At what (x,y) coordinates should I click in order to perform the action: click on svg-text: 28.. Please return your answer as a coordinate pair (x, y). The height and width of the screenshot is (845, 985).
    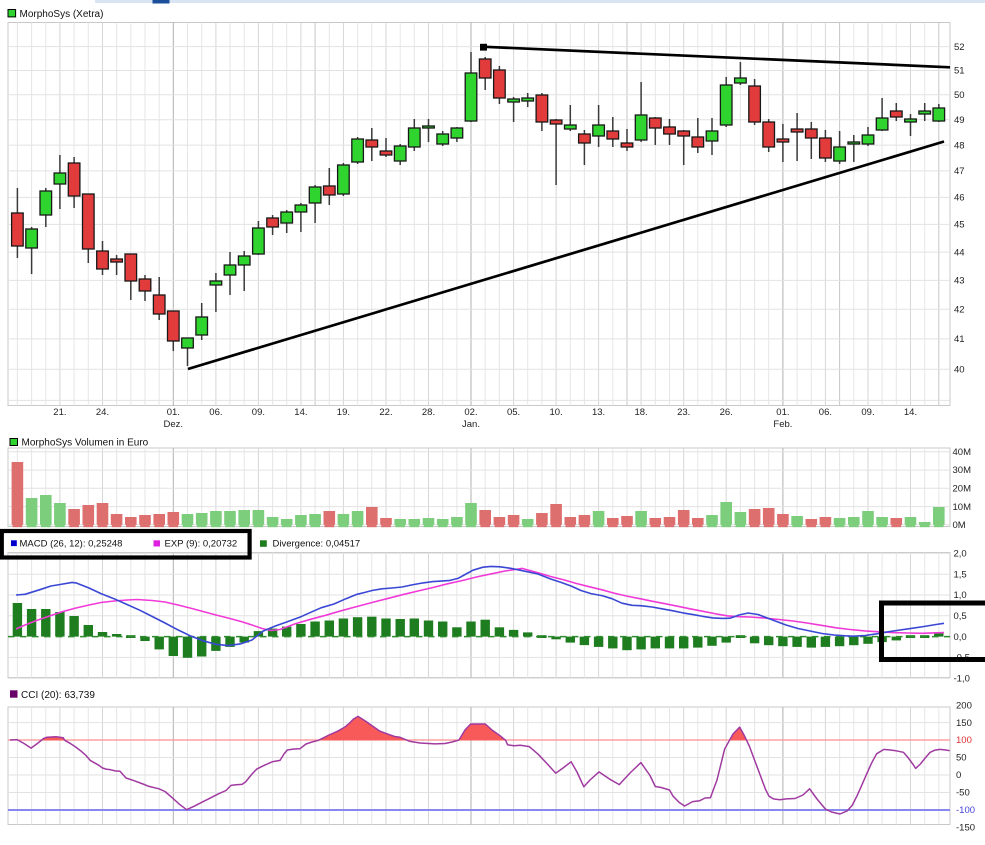
    Looking at the image, I should click on (428, 412).